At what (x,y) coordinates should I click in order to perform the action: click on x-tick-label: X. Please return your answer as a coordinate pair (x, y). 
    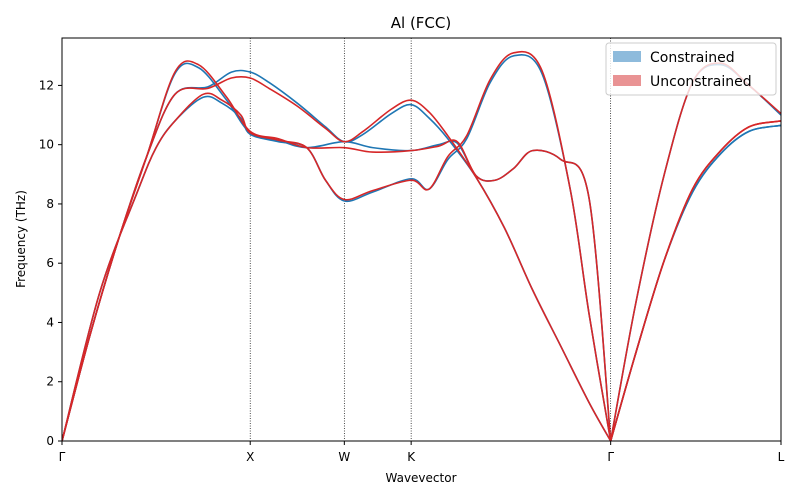
    Looking at the image, I should click on (250, 457).